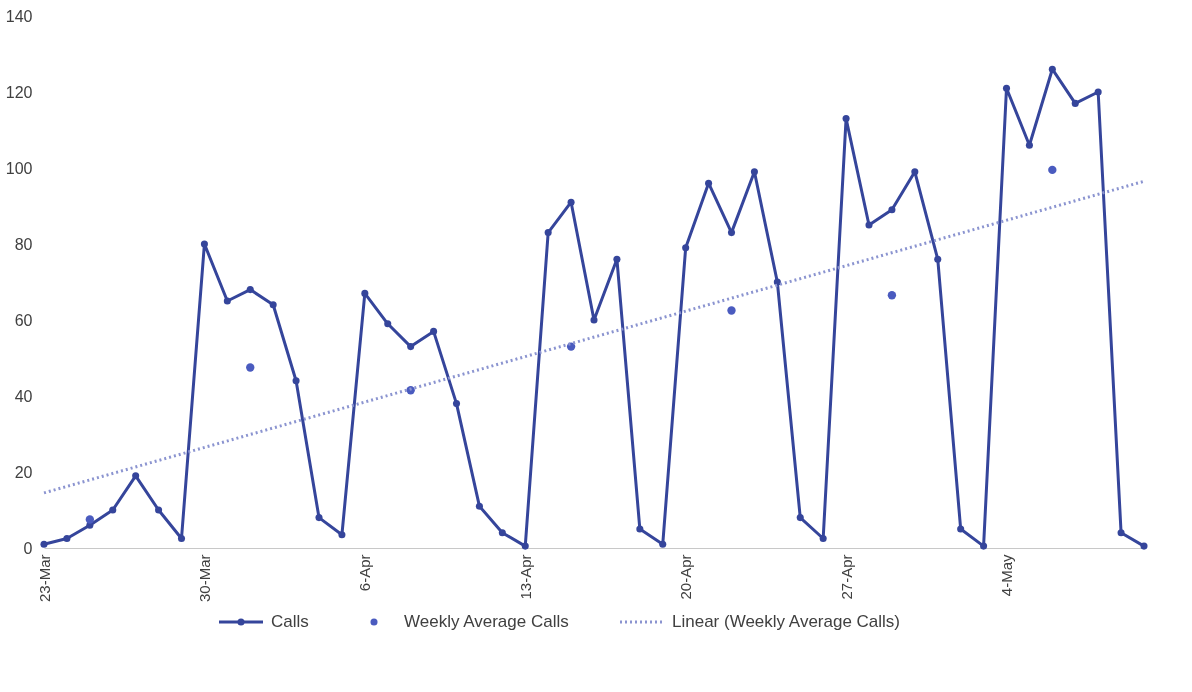 The width and height of the screenshot is (1192, 692). Describe the element at coordinates (1006, 575) in the screenshot. I see `x-tick-label: 4-May` at that location.